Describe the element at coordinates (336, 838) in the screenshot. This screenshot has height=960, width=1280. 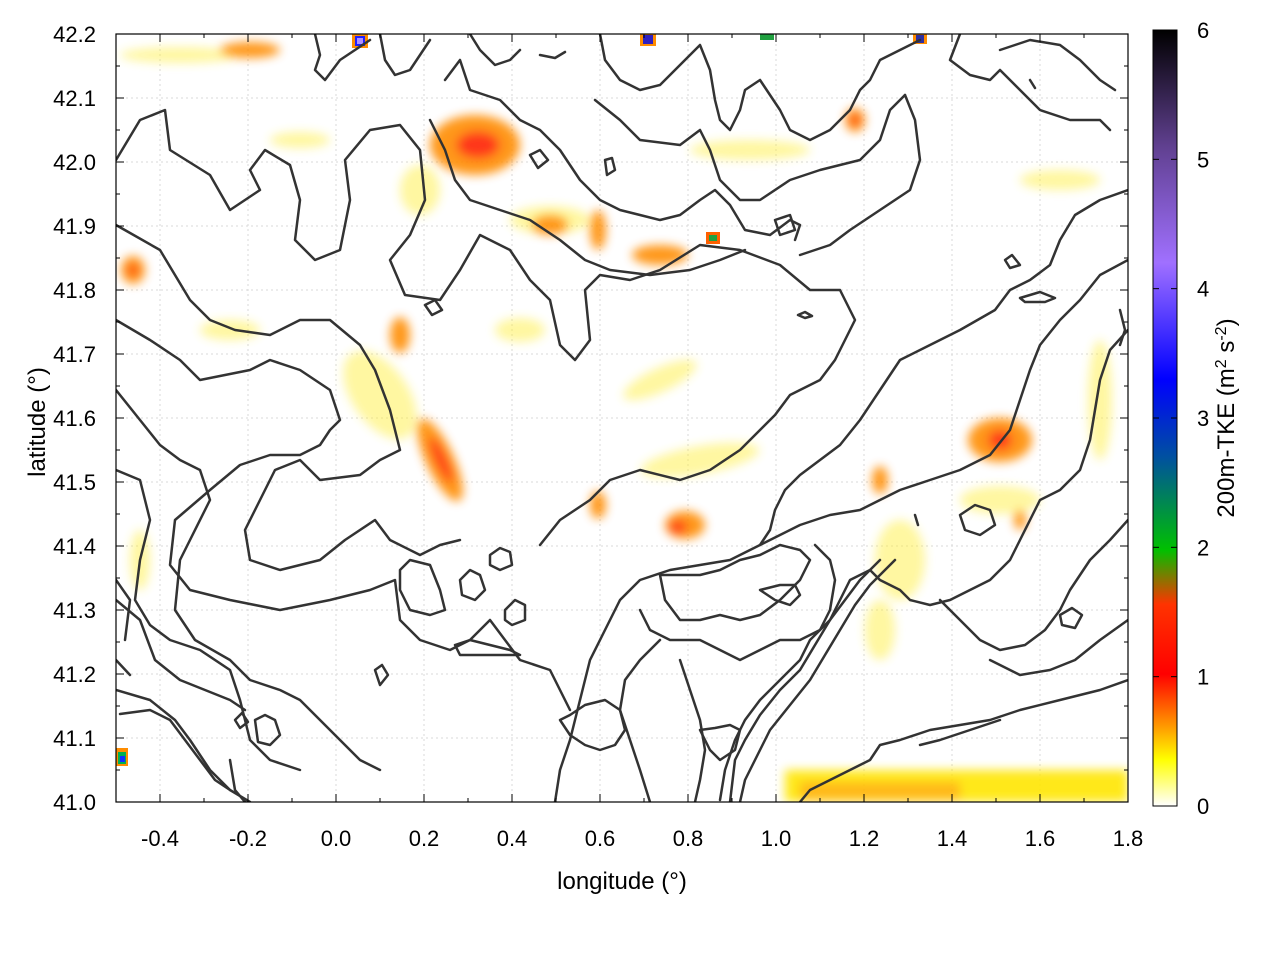
I see `x-tick-label: 0.0` at that location.